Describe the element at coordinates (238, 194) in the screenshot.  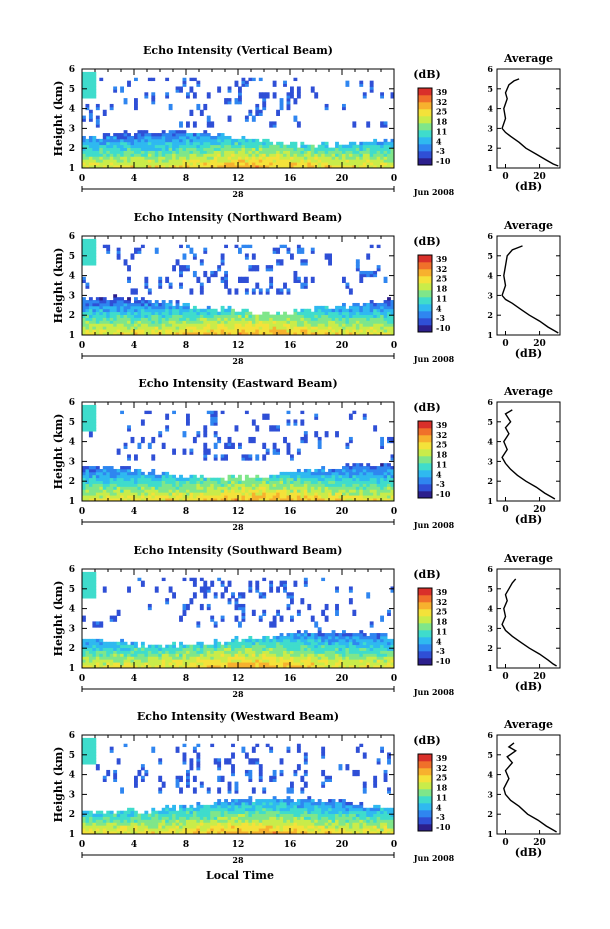
I see `day-label: 28` at that location.